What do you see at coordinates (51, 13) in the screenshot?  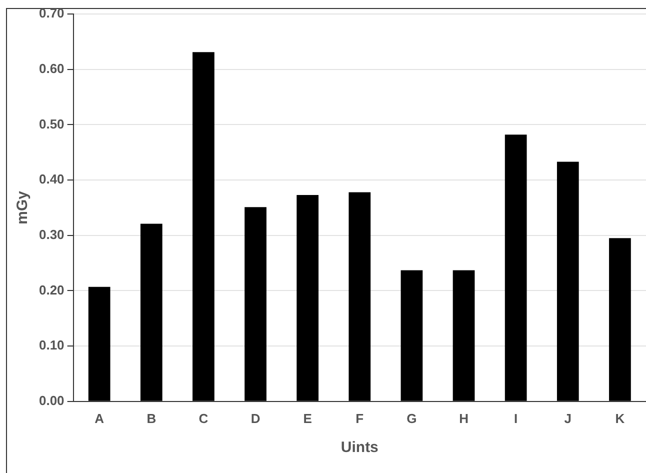 I see `y-tick-label: 0.70` at bounding box center [51, 13].